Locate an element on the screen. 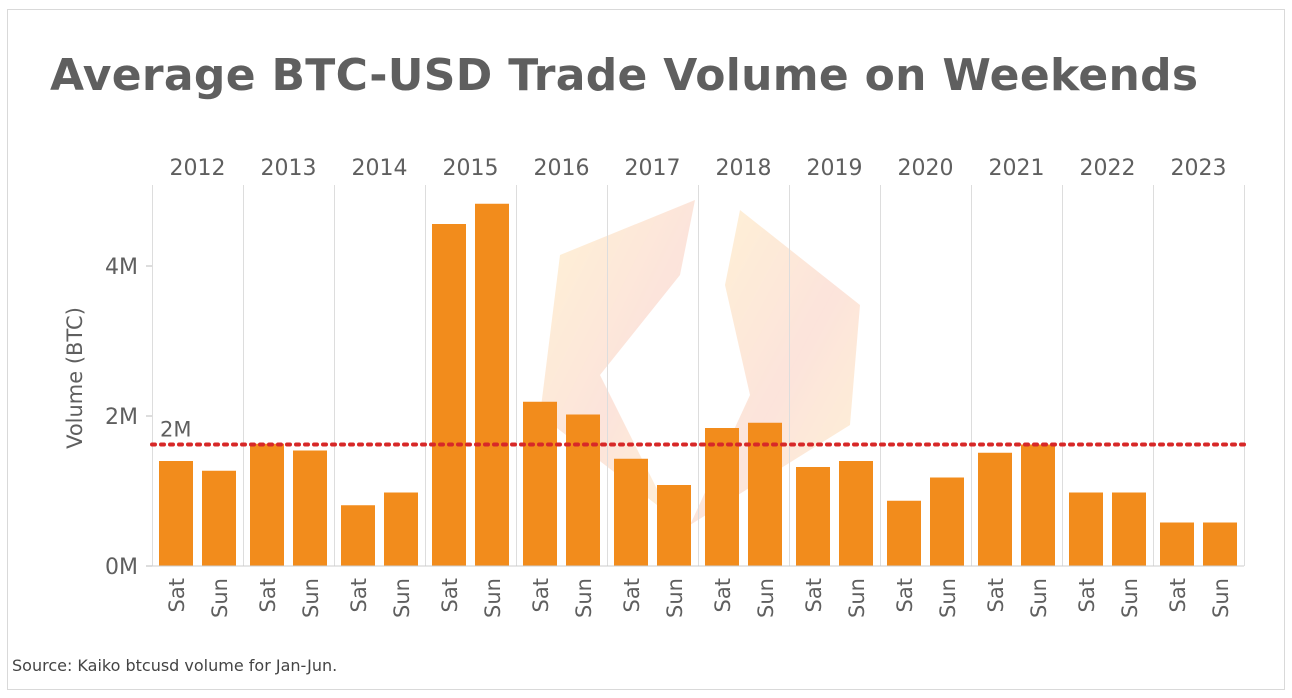 This screenshot has width=1292, height=698. bar-2019-sun is located at coordinates (856, 513).